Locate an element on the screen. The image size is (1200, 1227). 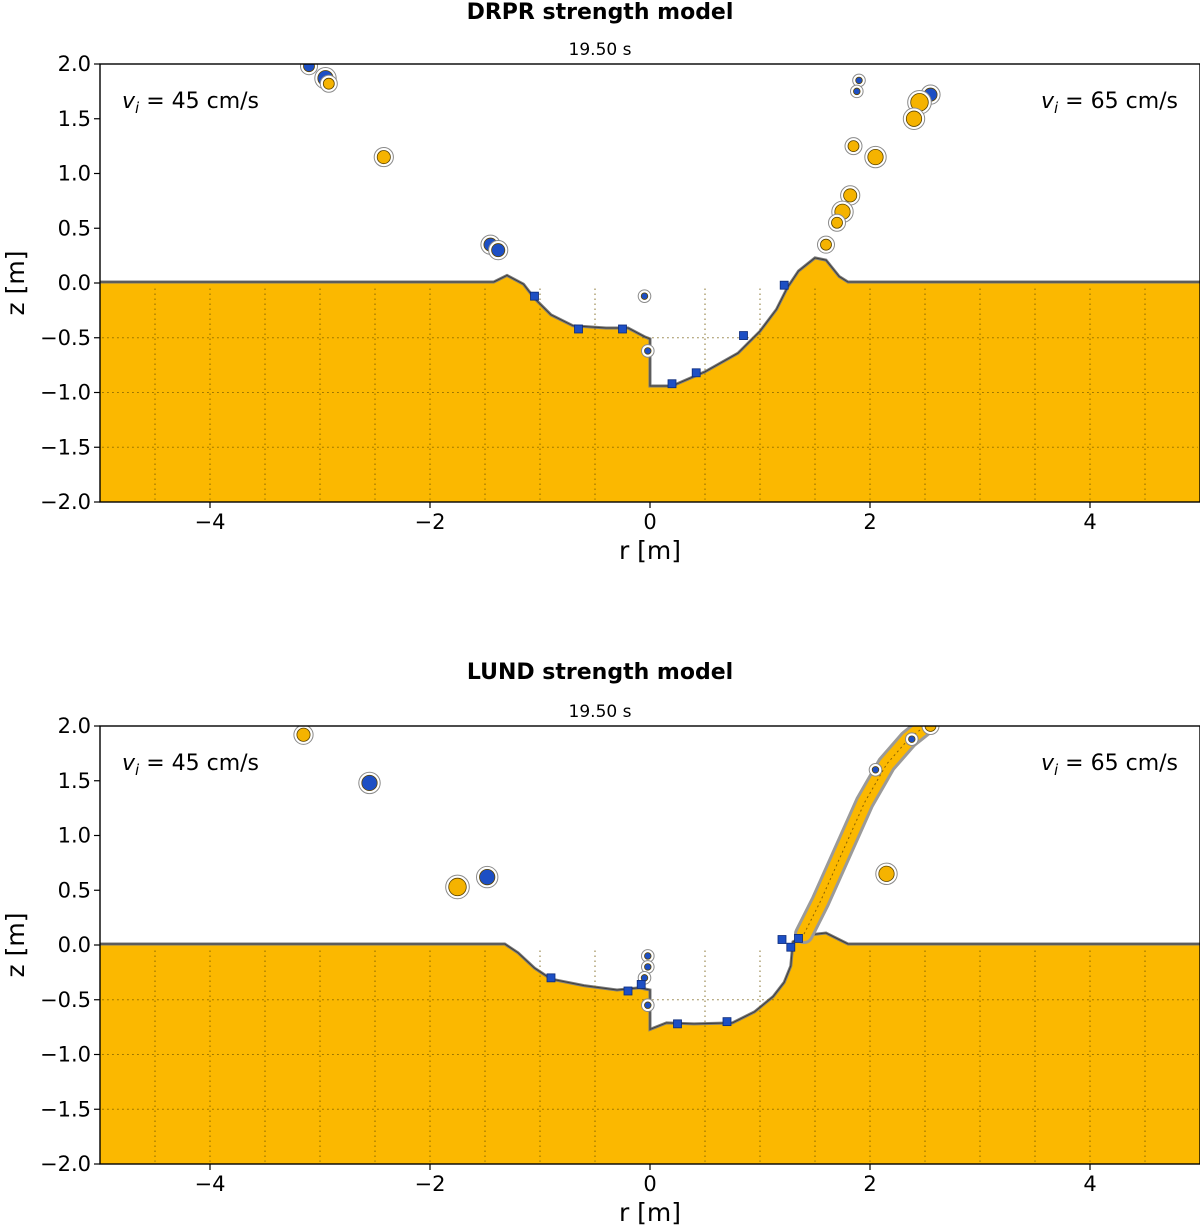
ejecta-curtain-texture is located at coordinates (864, 830).